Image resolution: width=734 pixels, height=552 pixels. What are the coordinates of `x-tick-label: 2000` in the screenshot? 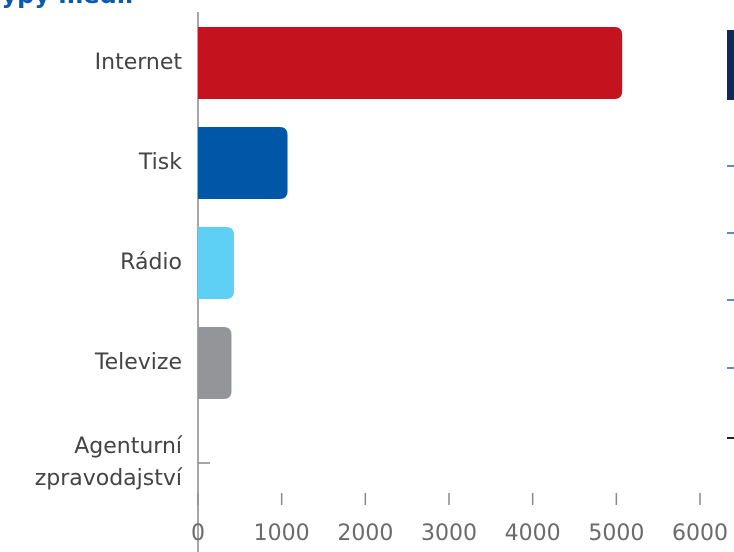 It's located at (365, 533).